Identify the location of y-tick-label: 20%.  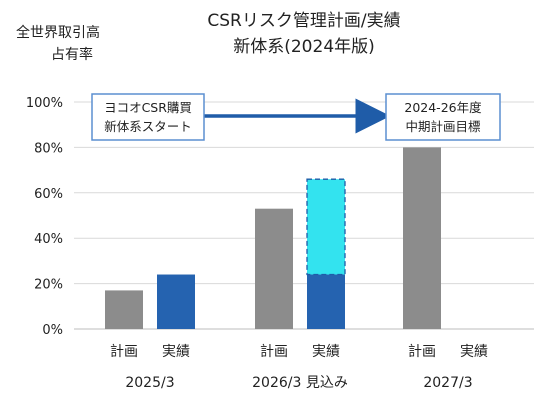
(48, 285).